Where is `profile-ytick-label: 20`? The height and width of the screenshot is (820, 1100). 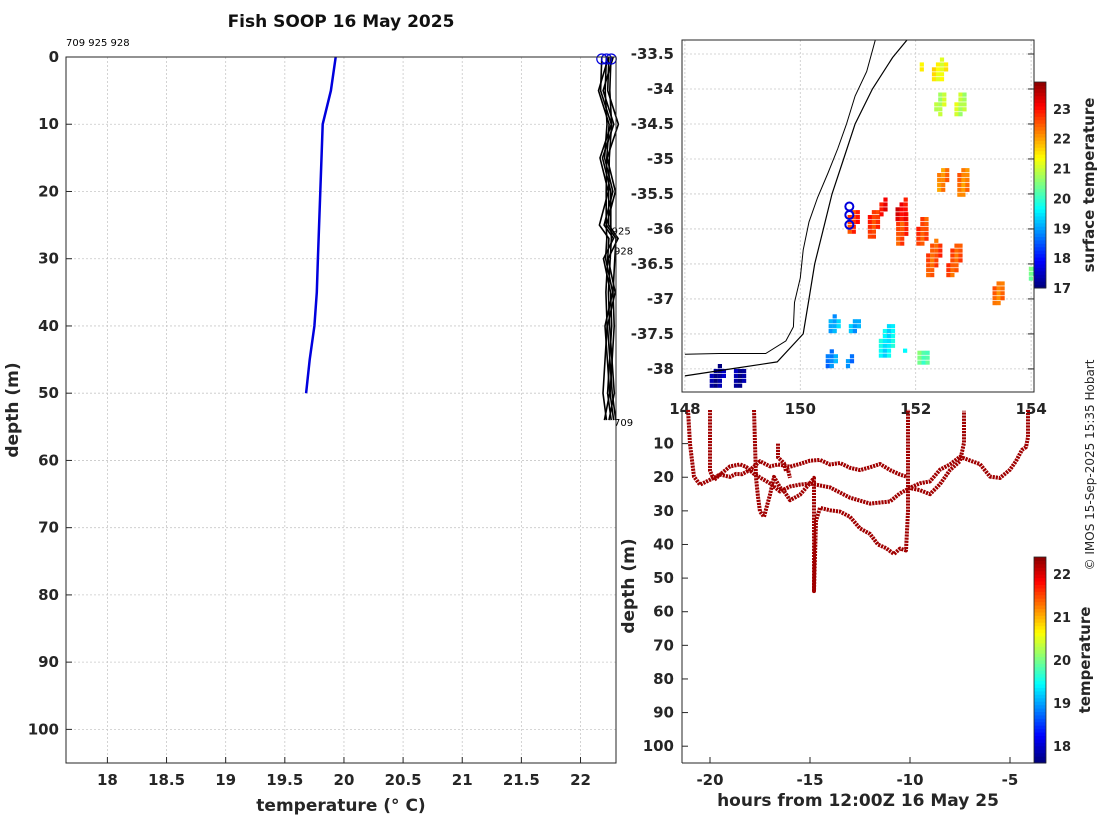
profile-ytick-label: 20 is located at coordinates (48, 191).